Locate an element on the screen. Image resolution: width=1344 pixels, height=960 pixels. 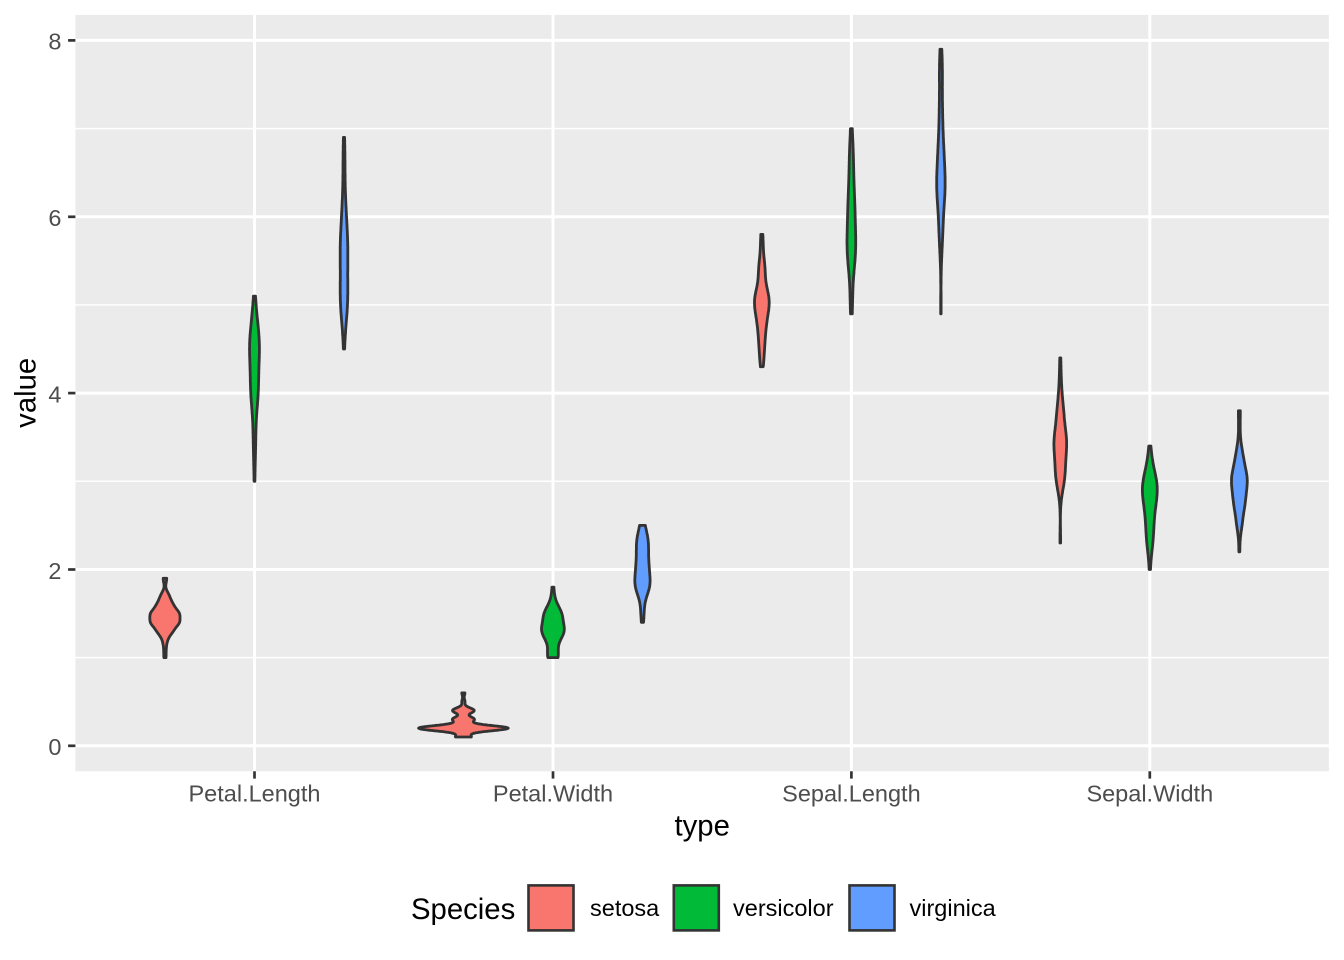
svg-text: versicolor is located at coordinates (783, 908).